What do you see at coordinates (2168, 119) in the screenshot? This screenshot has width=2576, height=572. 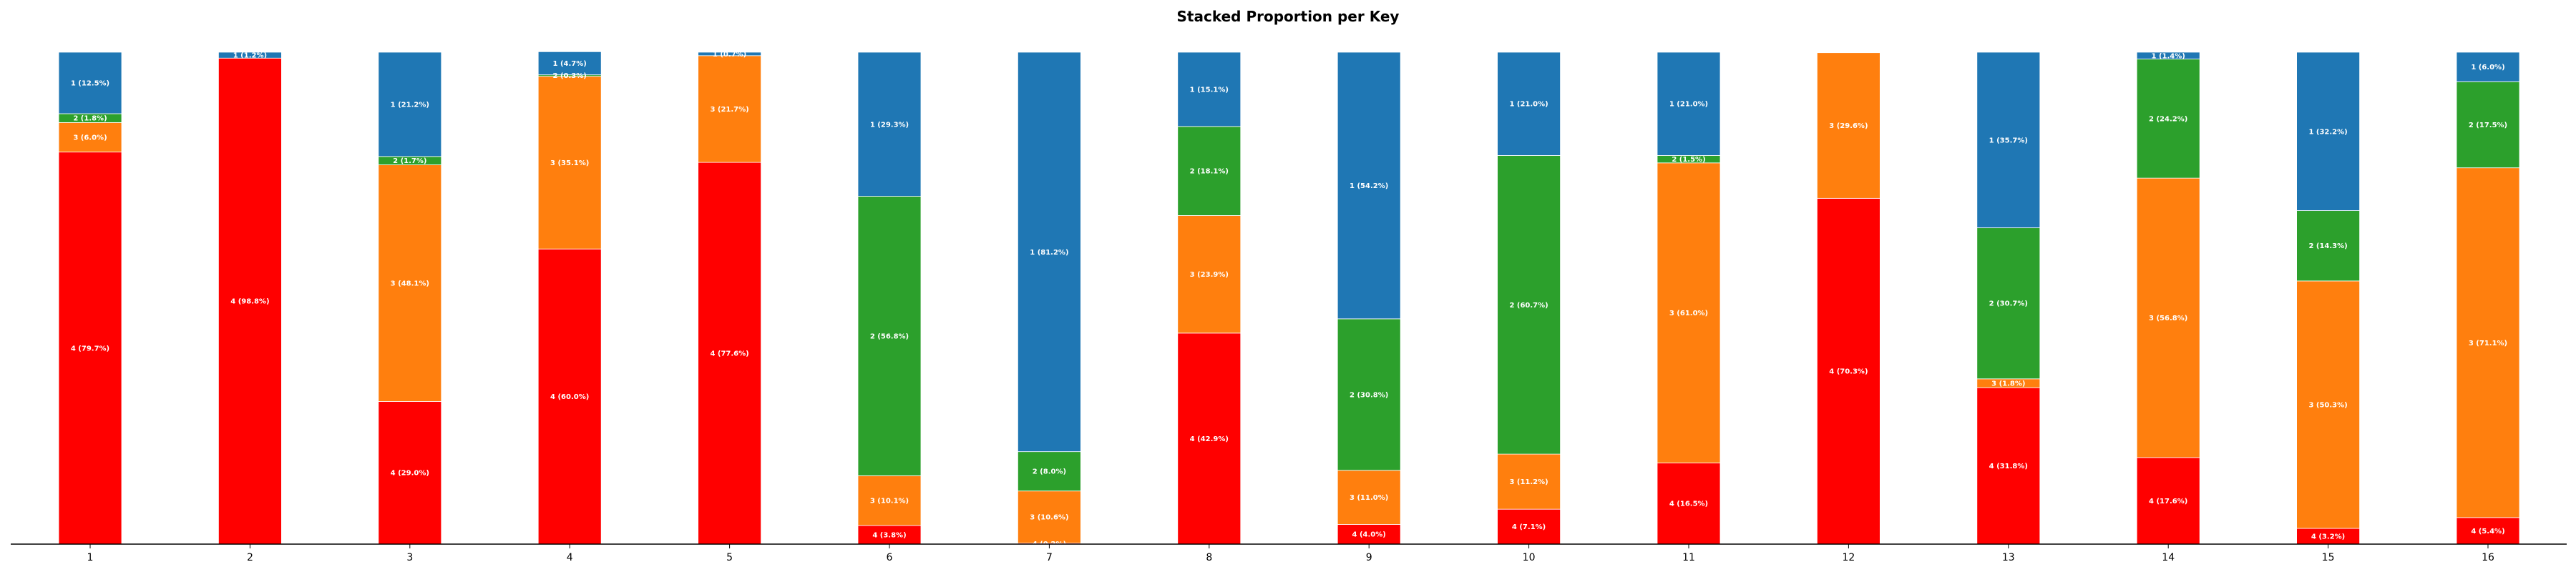 I see `segment-label-key-14-series-2: 2 (24.2%)` at bounding box center [2168, 119].